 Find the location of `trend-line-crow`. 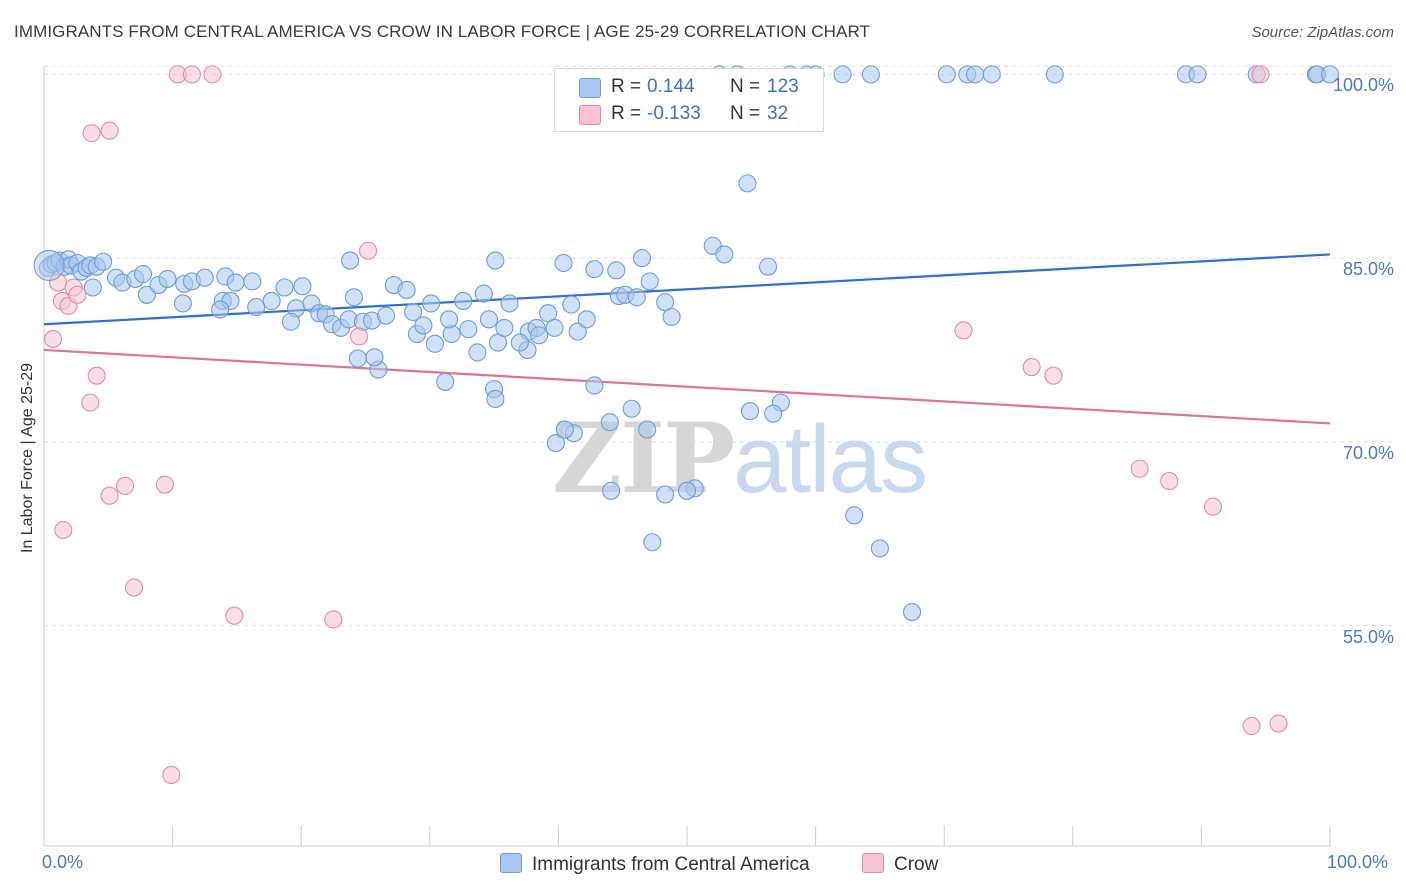

trend-line-crow is located at coordinates (687, 386).